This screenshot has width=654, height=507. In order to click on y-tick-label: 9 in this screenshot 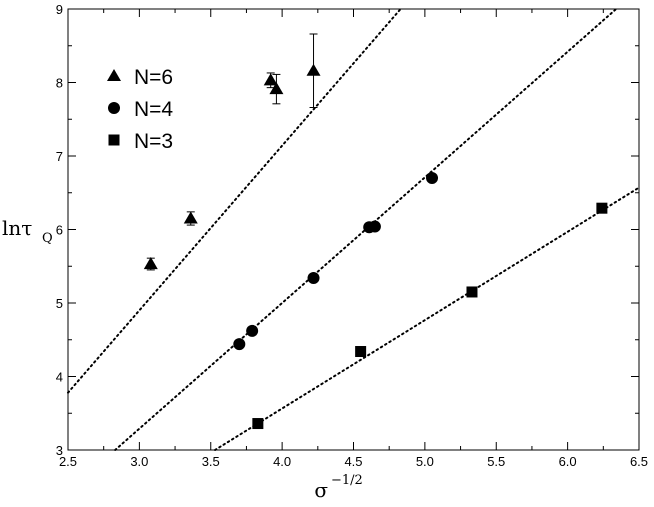, I will do `click(59, 9)`.